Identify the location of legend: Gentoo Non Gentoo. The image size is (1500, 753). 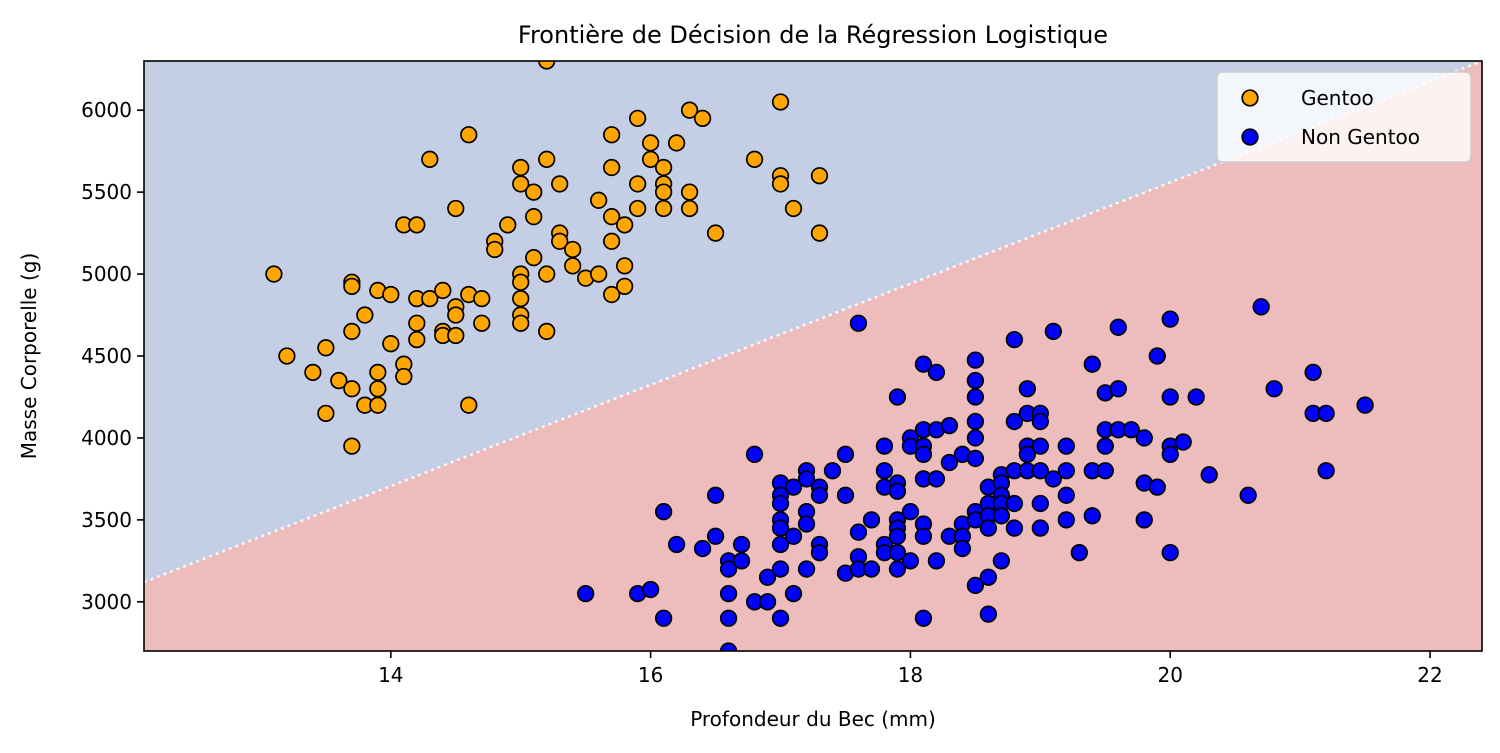
(1344, 117).